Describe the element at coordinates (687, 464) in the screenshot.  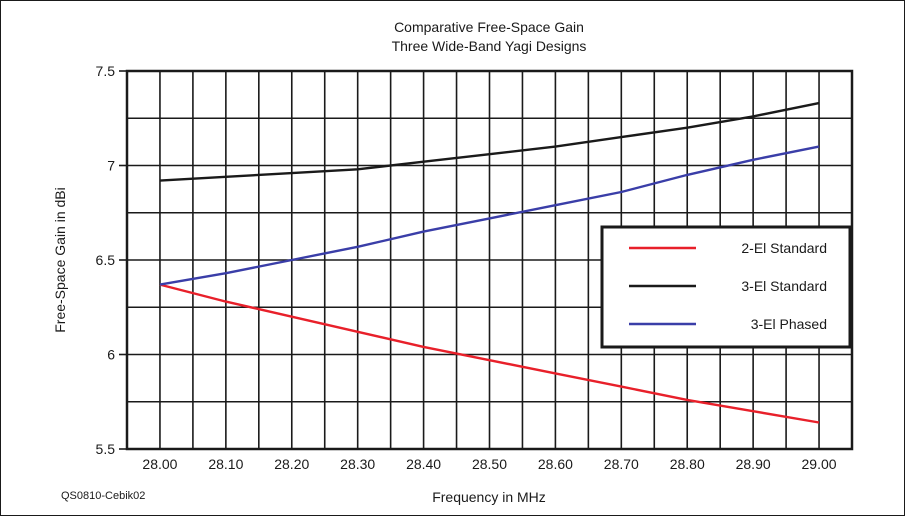
I see `x-tick-label: 28.80` at that location.